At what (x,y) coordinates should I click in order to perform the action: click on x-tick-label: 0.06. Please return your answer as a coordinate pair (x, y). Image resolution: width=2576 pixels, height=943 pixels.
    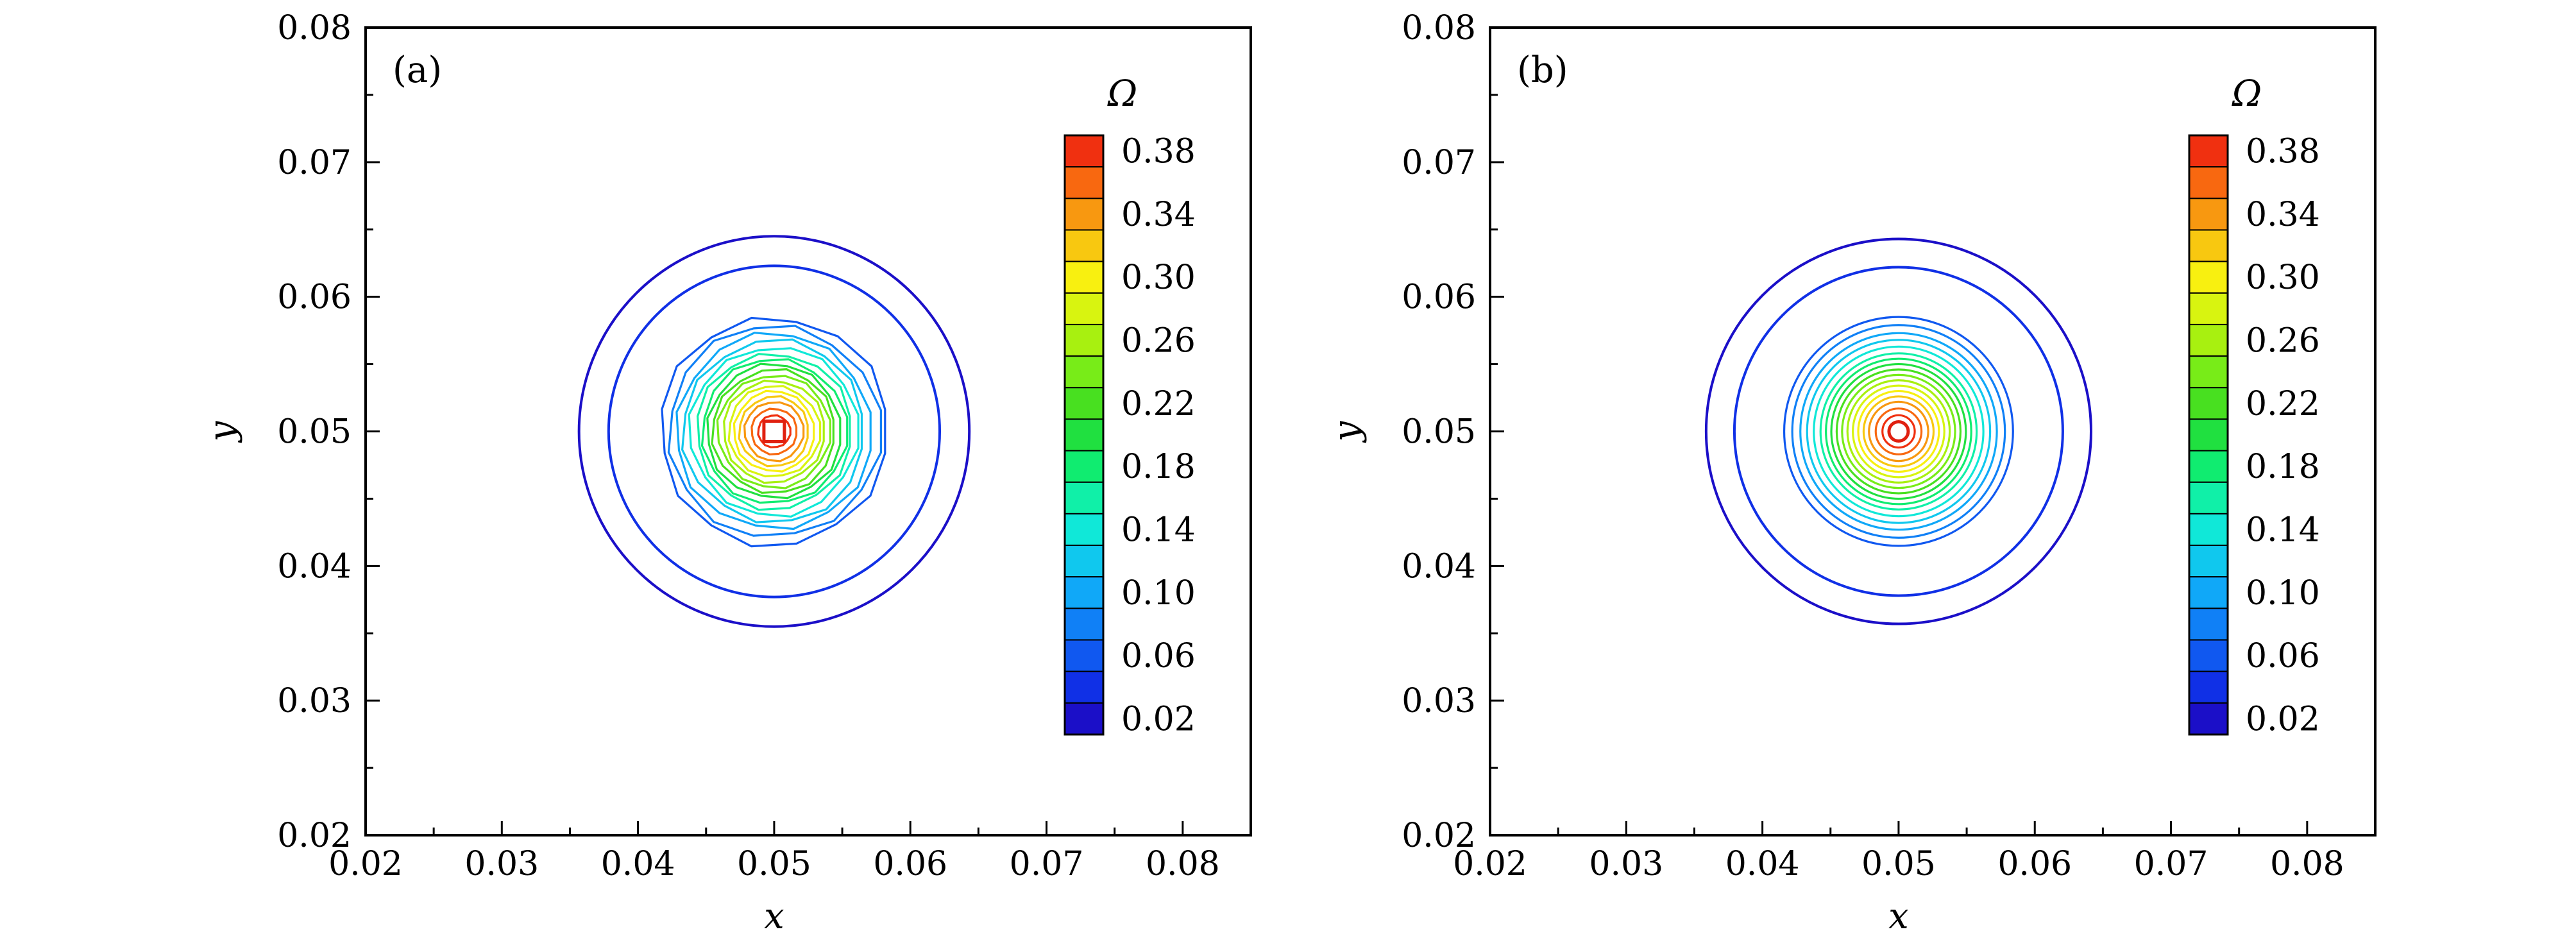
    Looking at the image, I should click on (910, 864).